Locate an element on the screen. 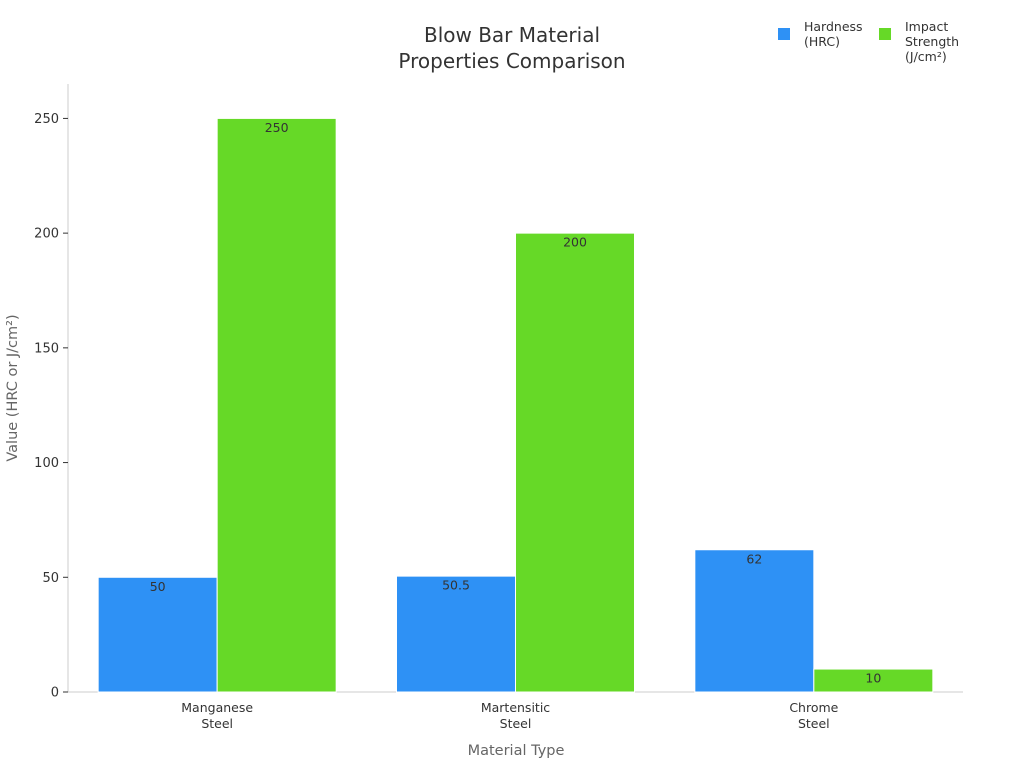  y-axis-label: Value (HRC or J/cm²) is located at coordinates (13, 387).